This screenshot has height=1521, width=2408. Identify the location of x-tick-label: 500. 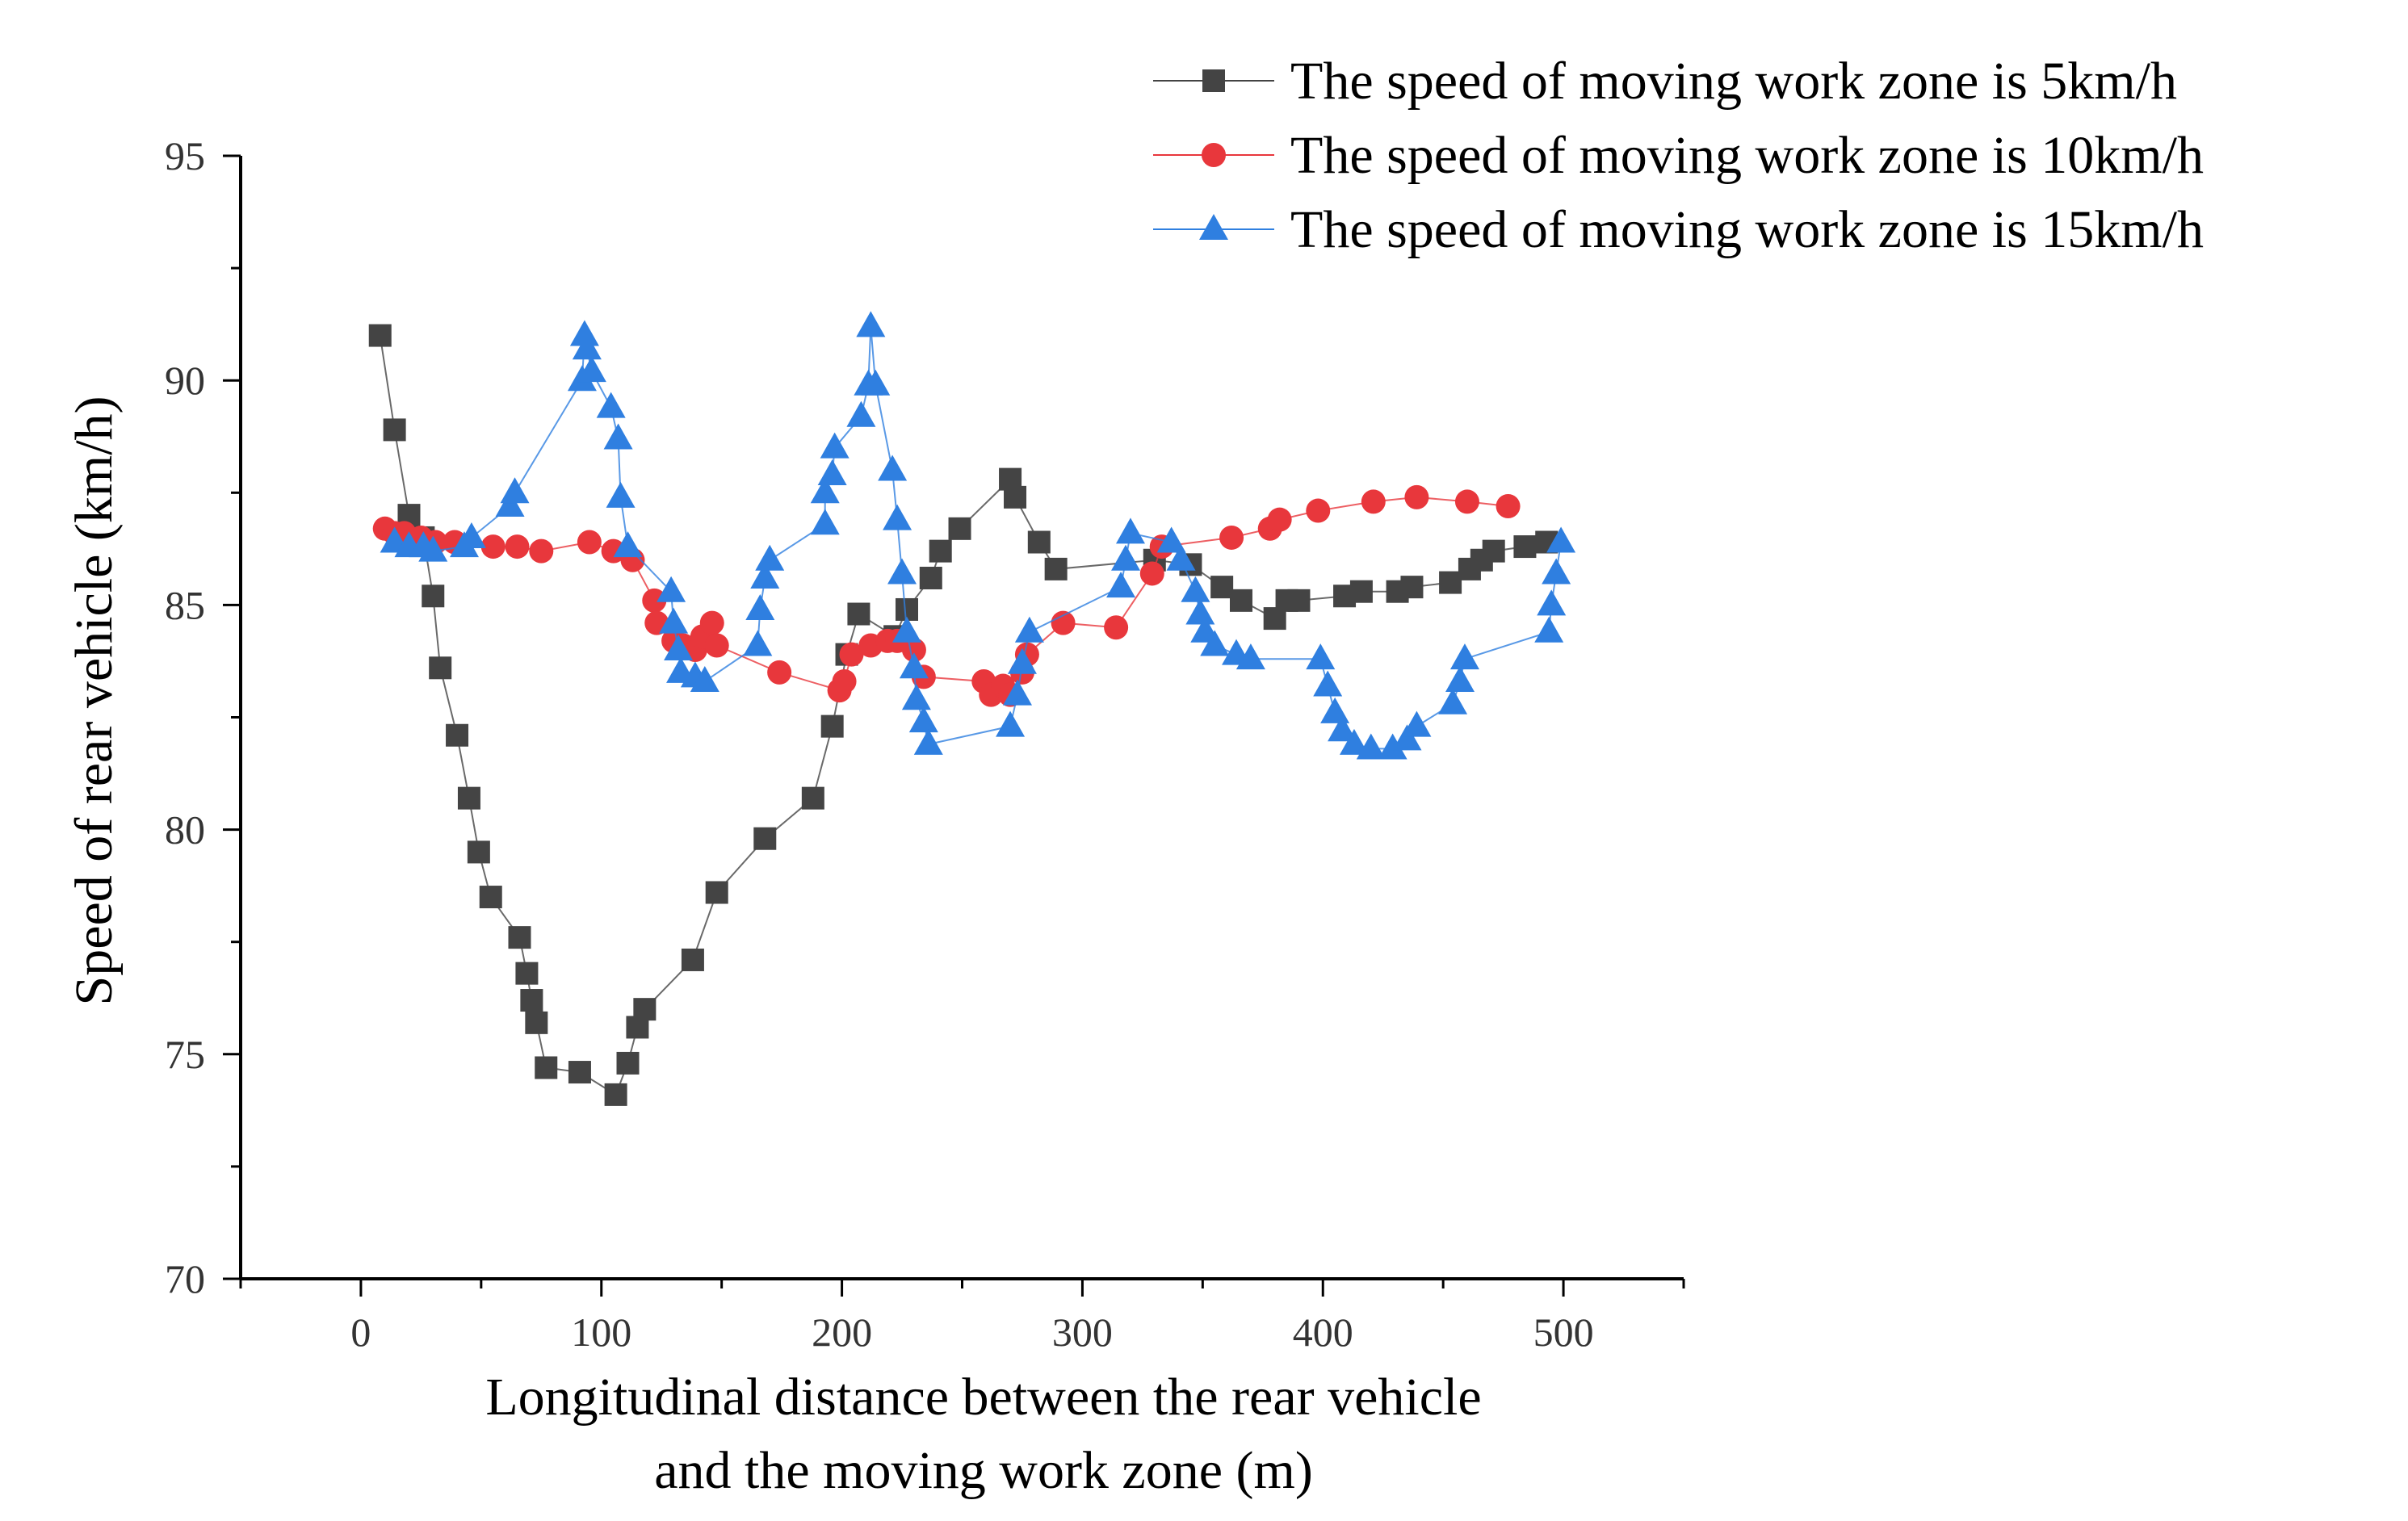
(1563, 1332).